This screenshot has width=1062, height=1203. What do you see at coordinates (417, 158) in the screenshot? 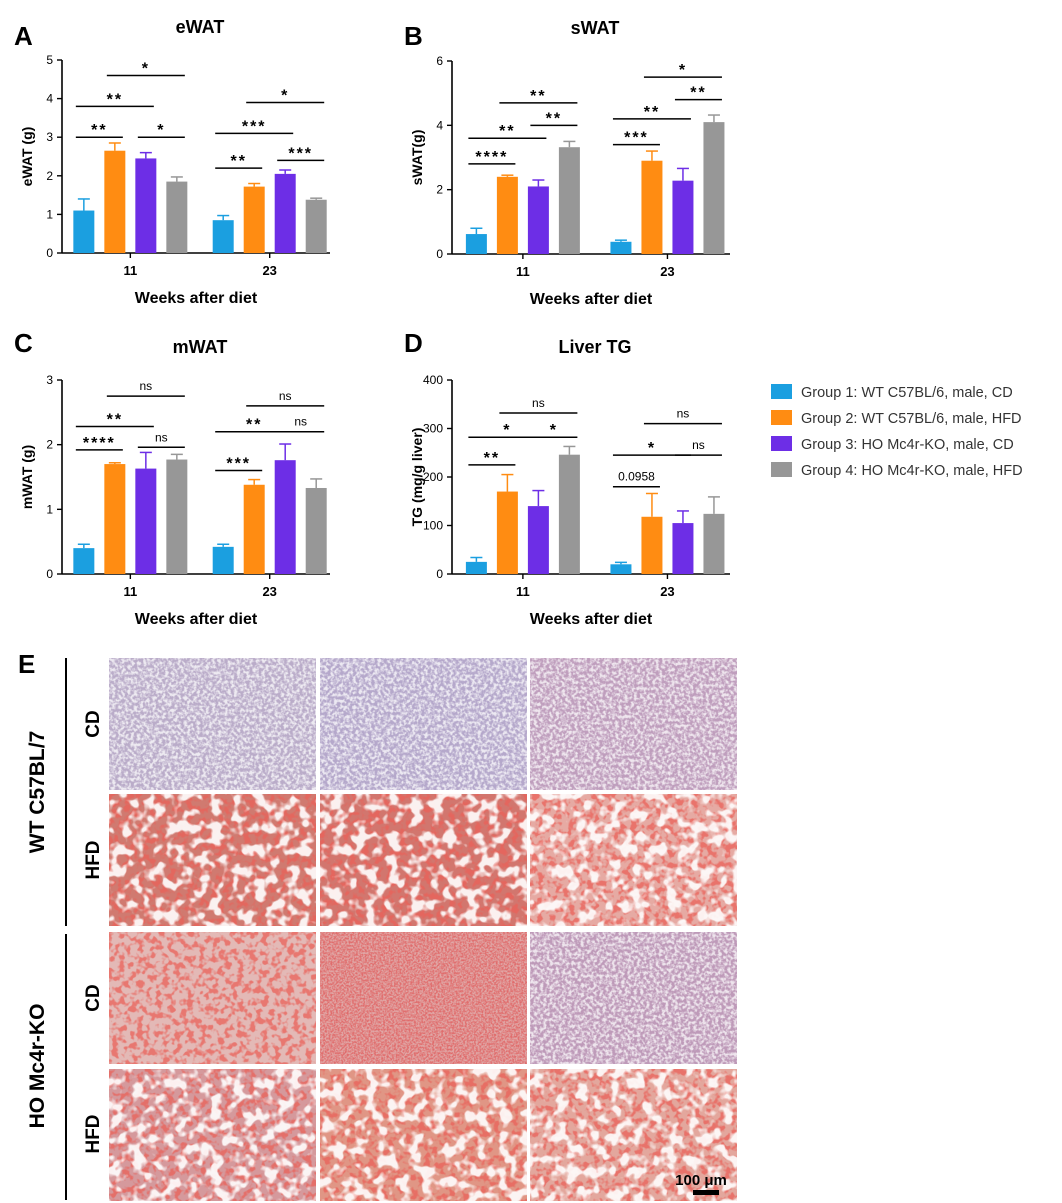
I see `y-axis-label: sWAT(g)` at bounding box center [417, 158].